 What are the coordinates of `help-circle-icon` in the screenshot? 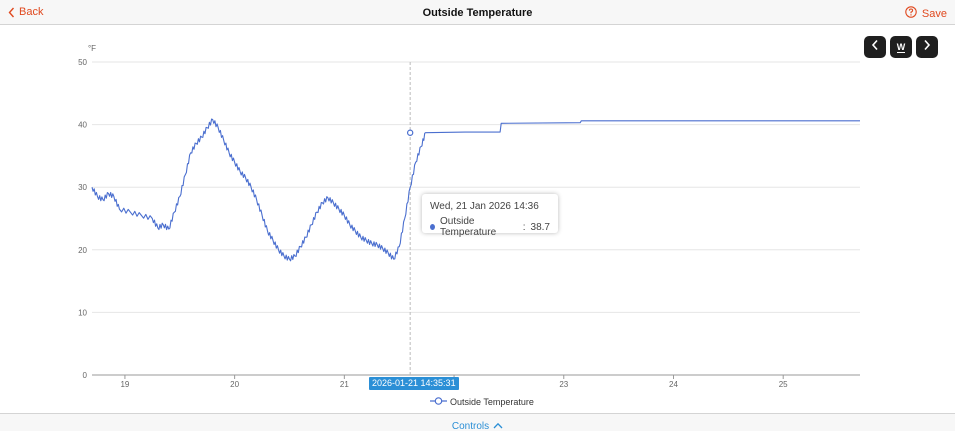 It's located at (911, 13).